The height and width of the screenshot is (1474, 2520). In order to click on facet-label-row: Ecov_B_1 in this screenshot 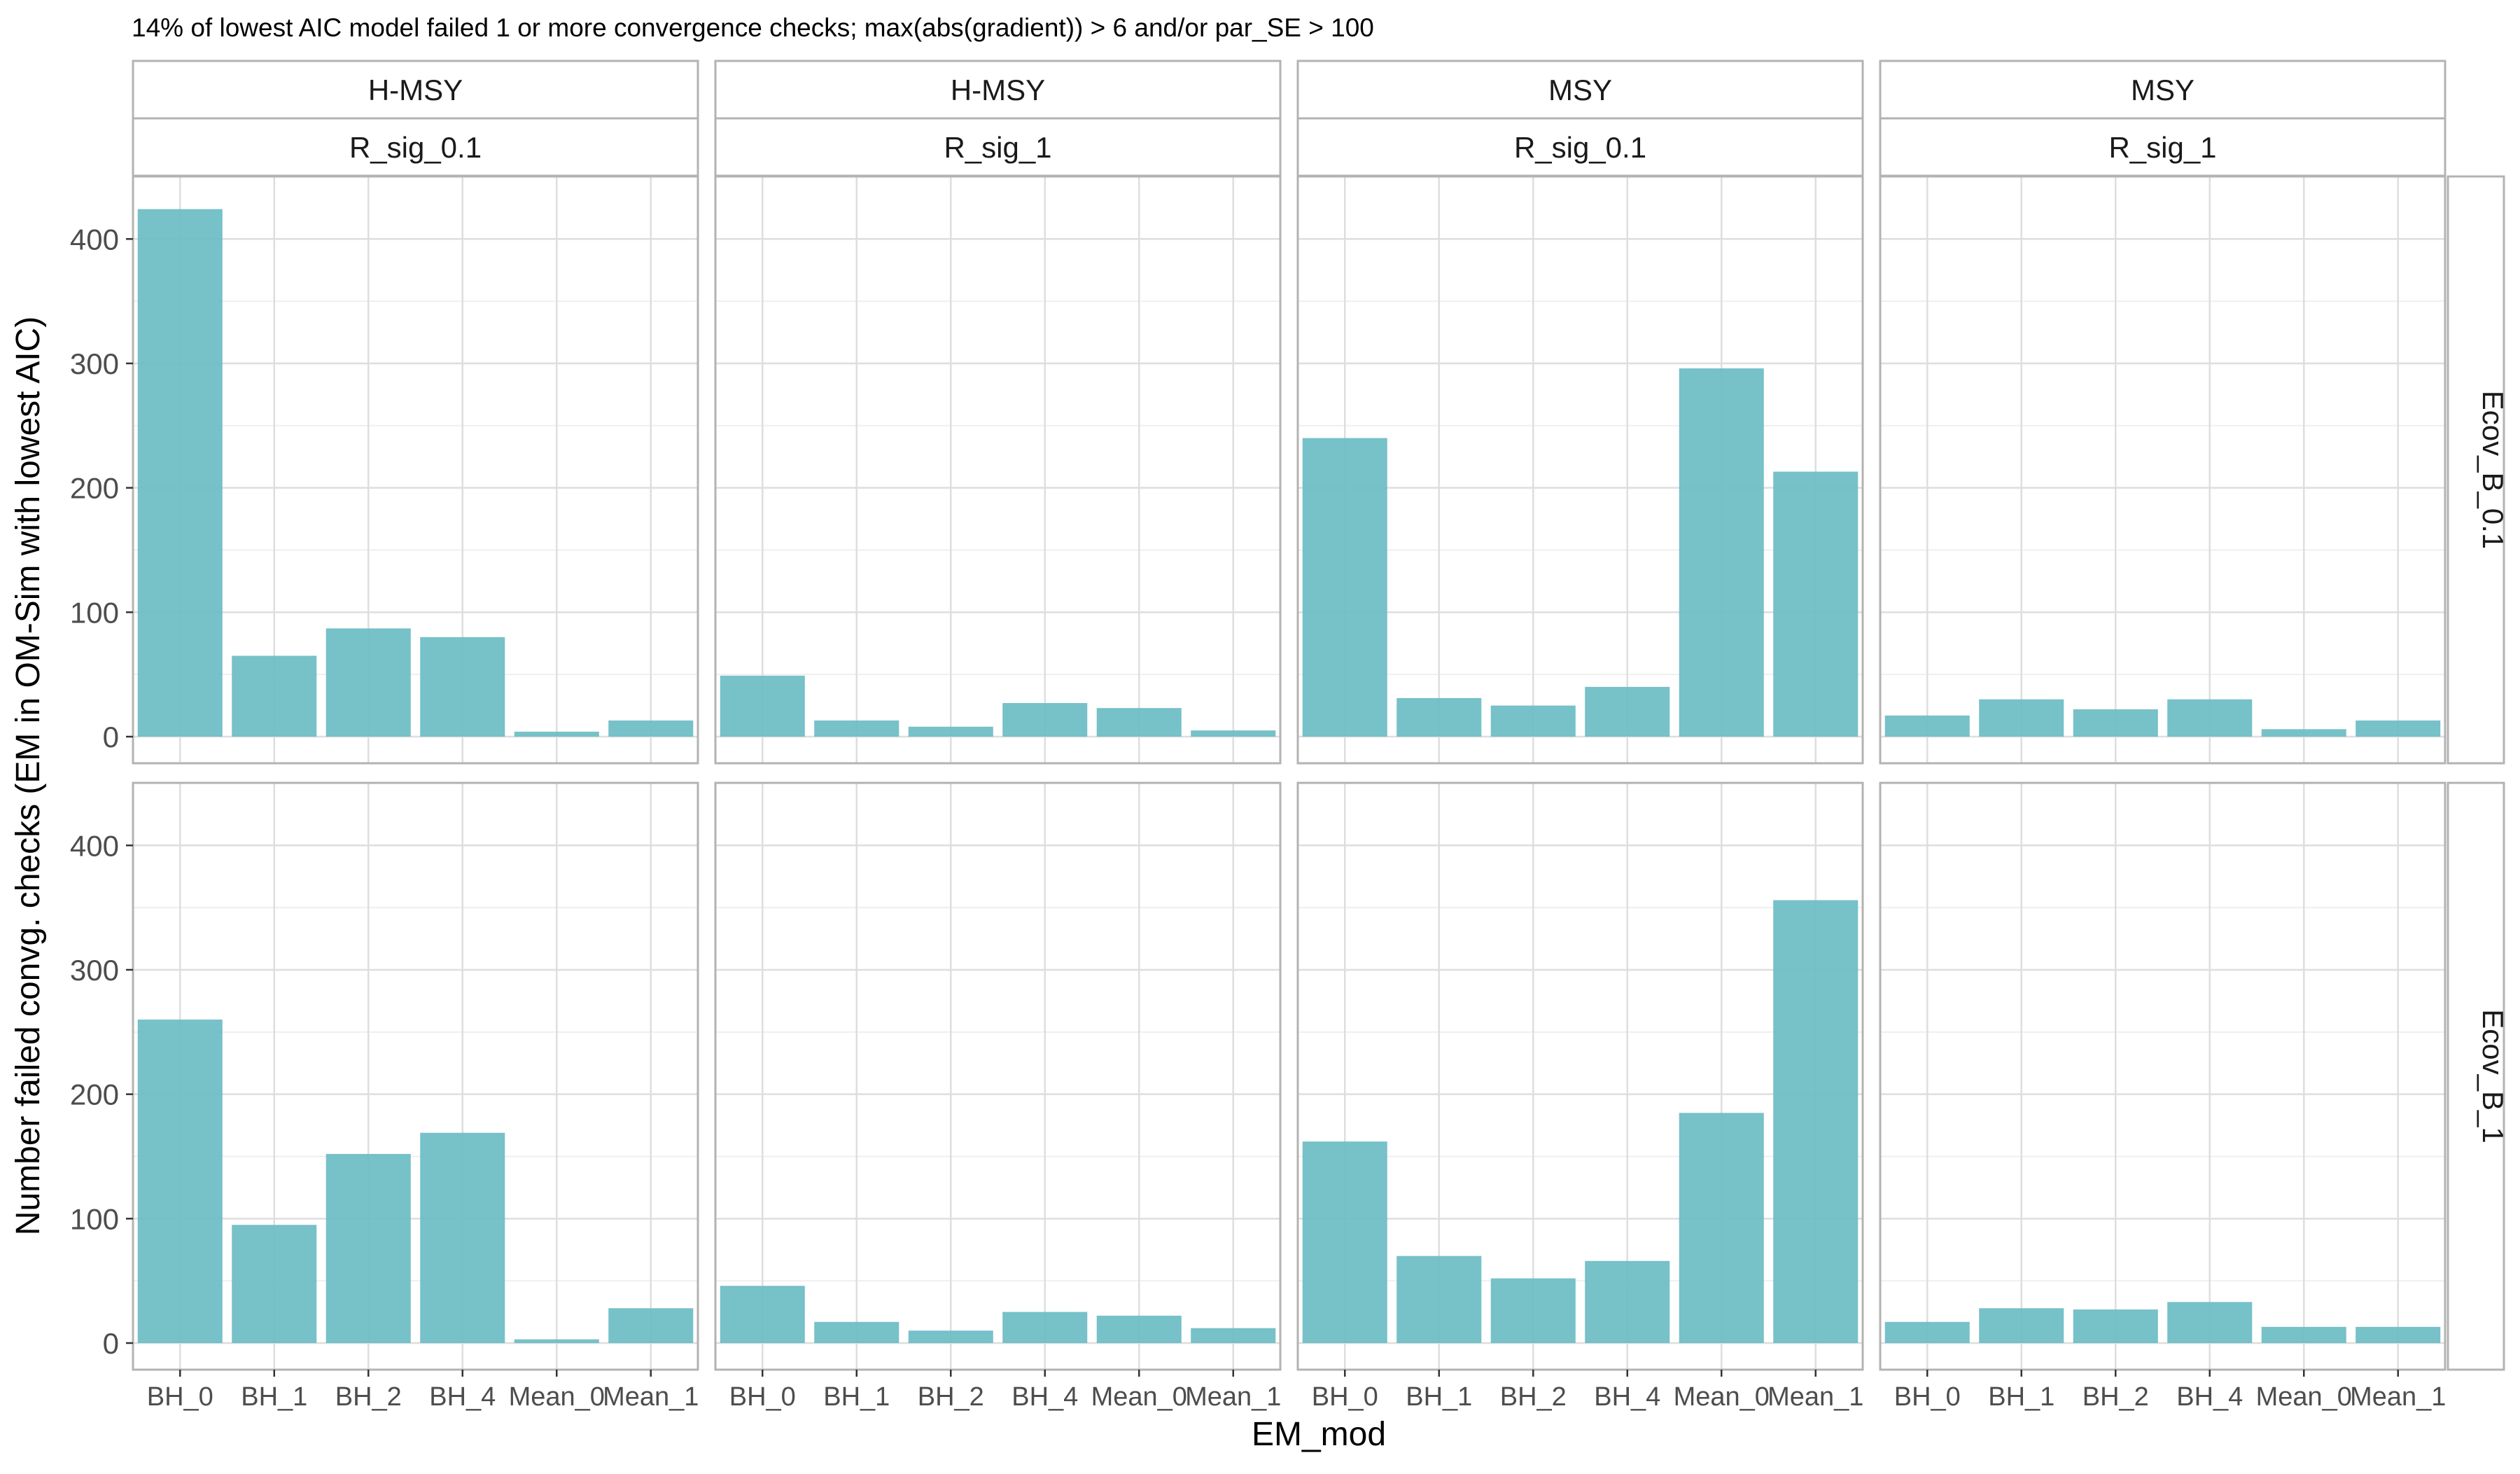, I will do `click(2493, 1076)`.